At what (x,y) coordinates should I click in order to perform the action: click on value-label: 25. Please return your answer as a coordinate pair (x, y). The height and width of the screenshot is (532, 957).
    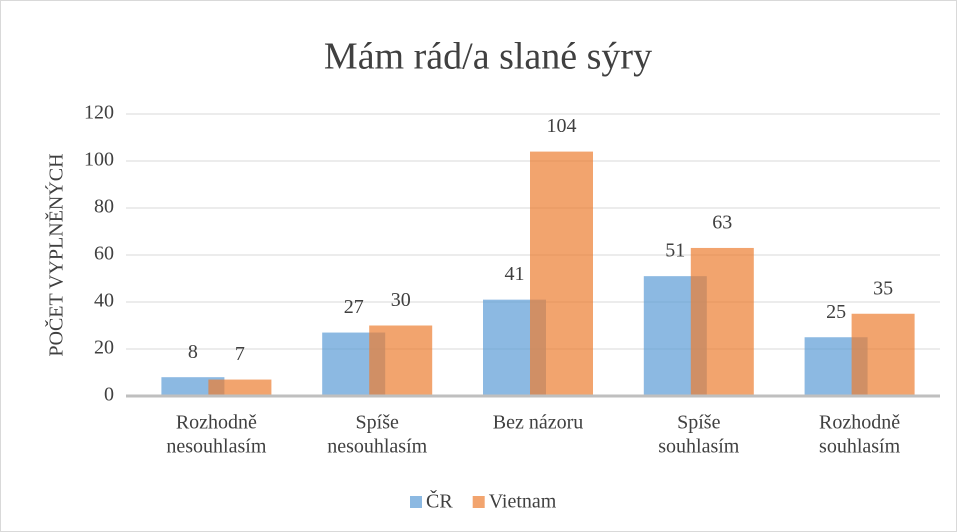
    Looking at the image, I should click on (836, 312).